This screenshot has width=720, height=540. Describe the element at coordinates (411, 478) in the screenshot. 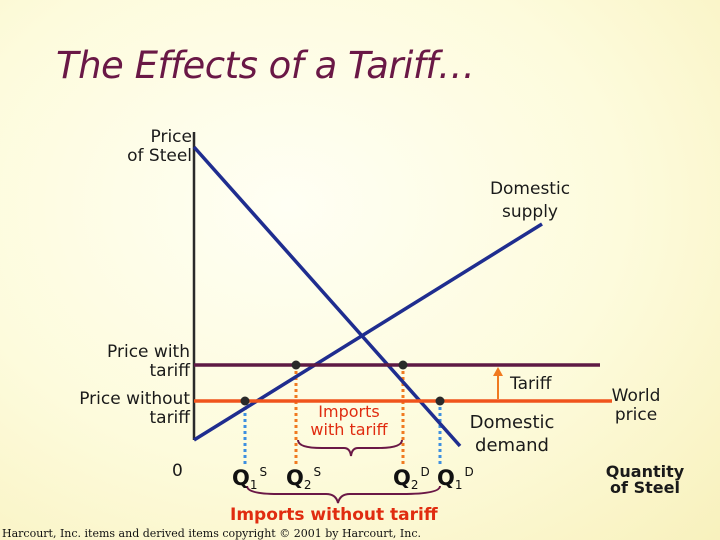

I see `q2d-label: Q2D` at that location.